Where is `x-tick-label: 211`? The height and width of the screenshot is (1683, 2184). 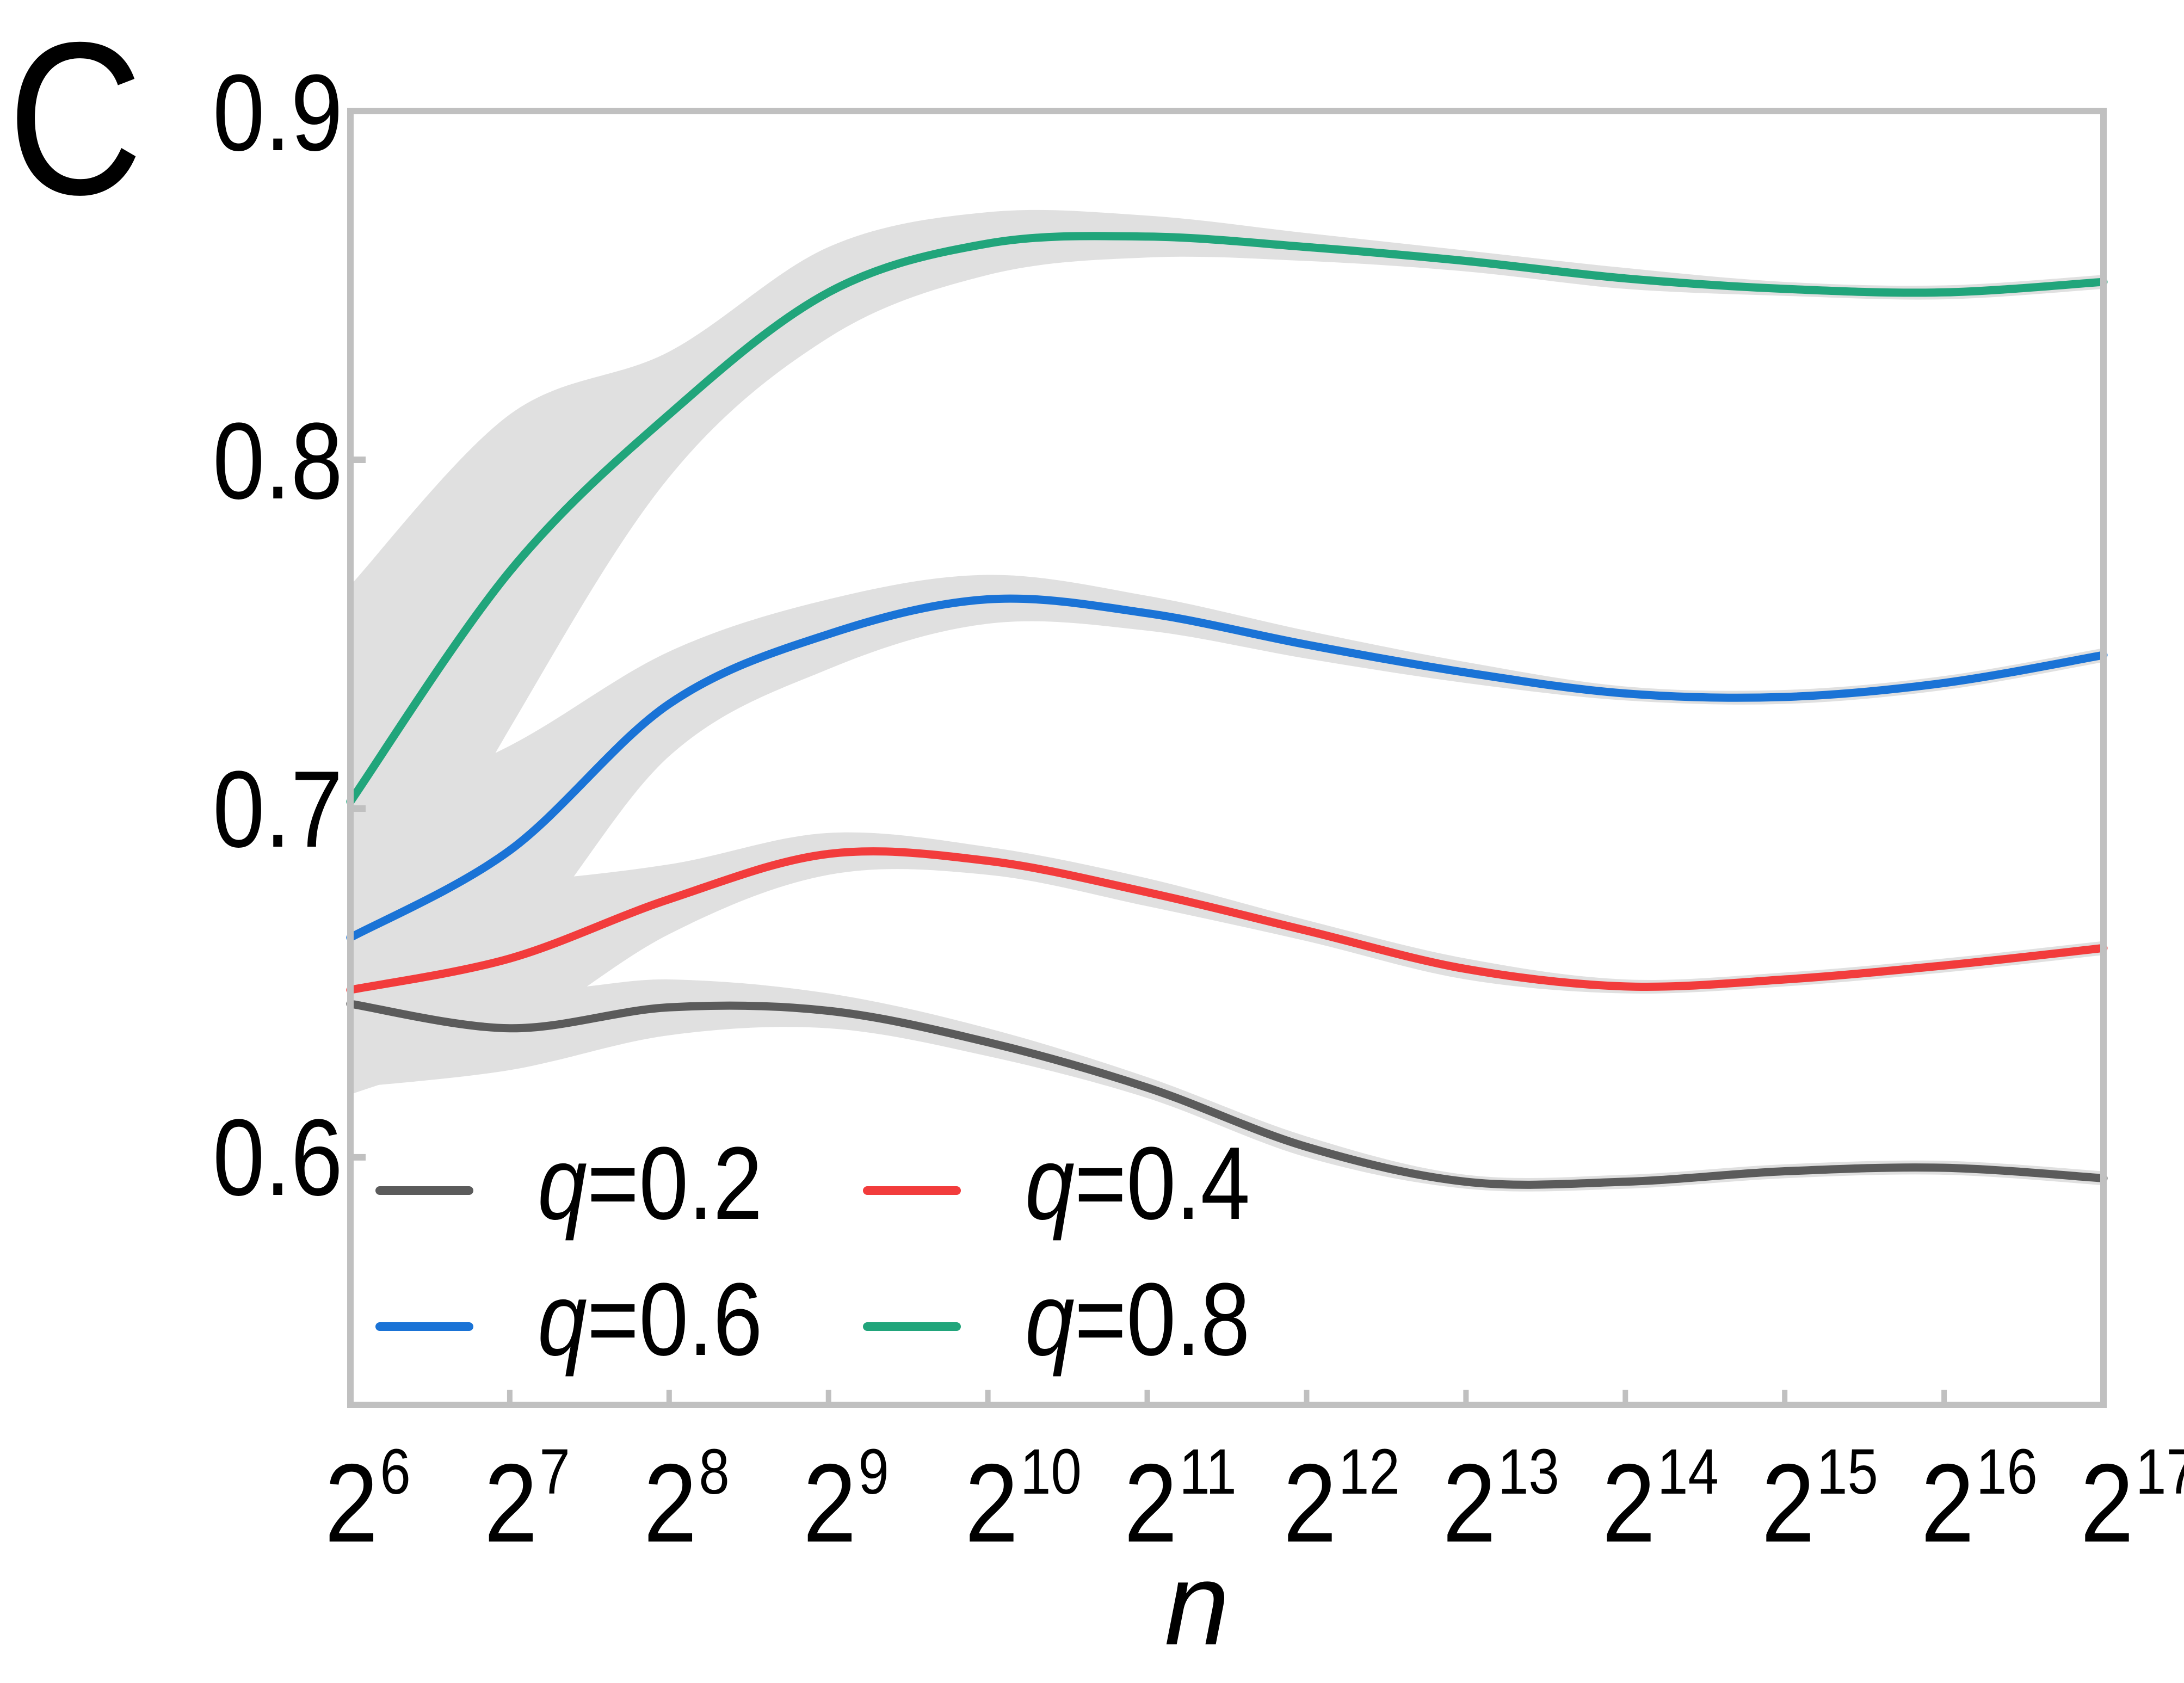 x-tick-label: 211 is located at coordinates (1180, 1501).